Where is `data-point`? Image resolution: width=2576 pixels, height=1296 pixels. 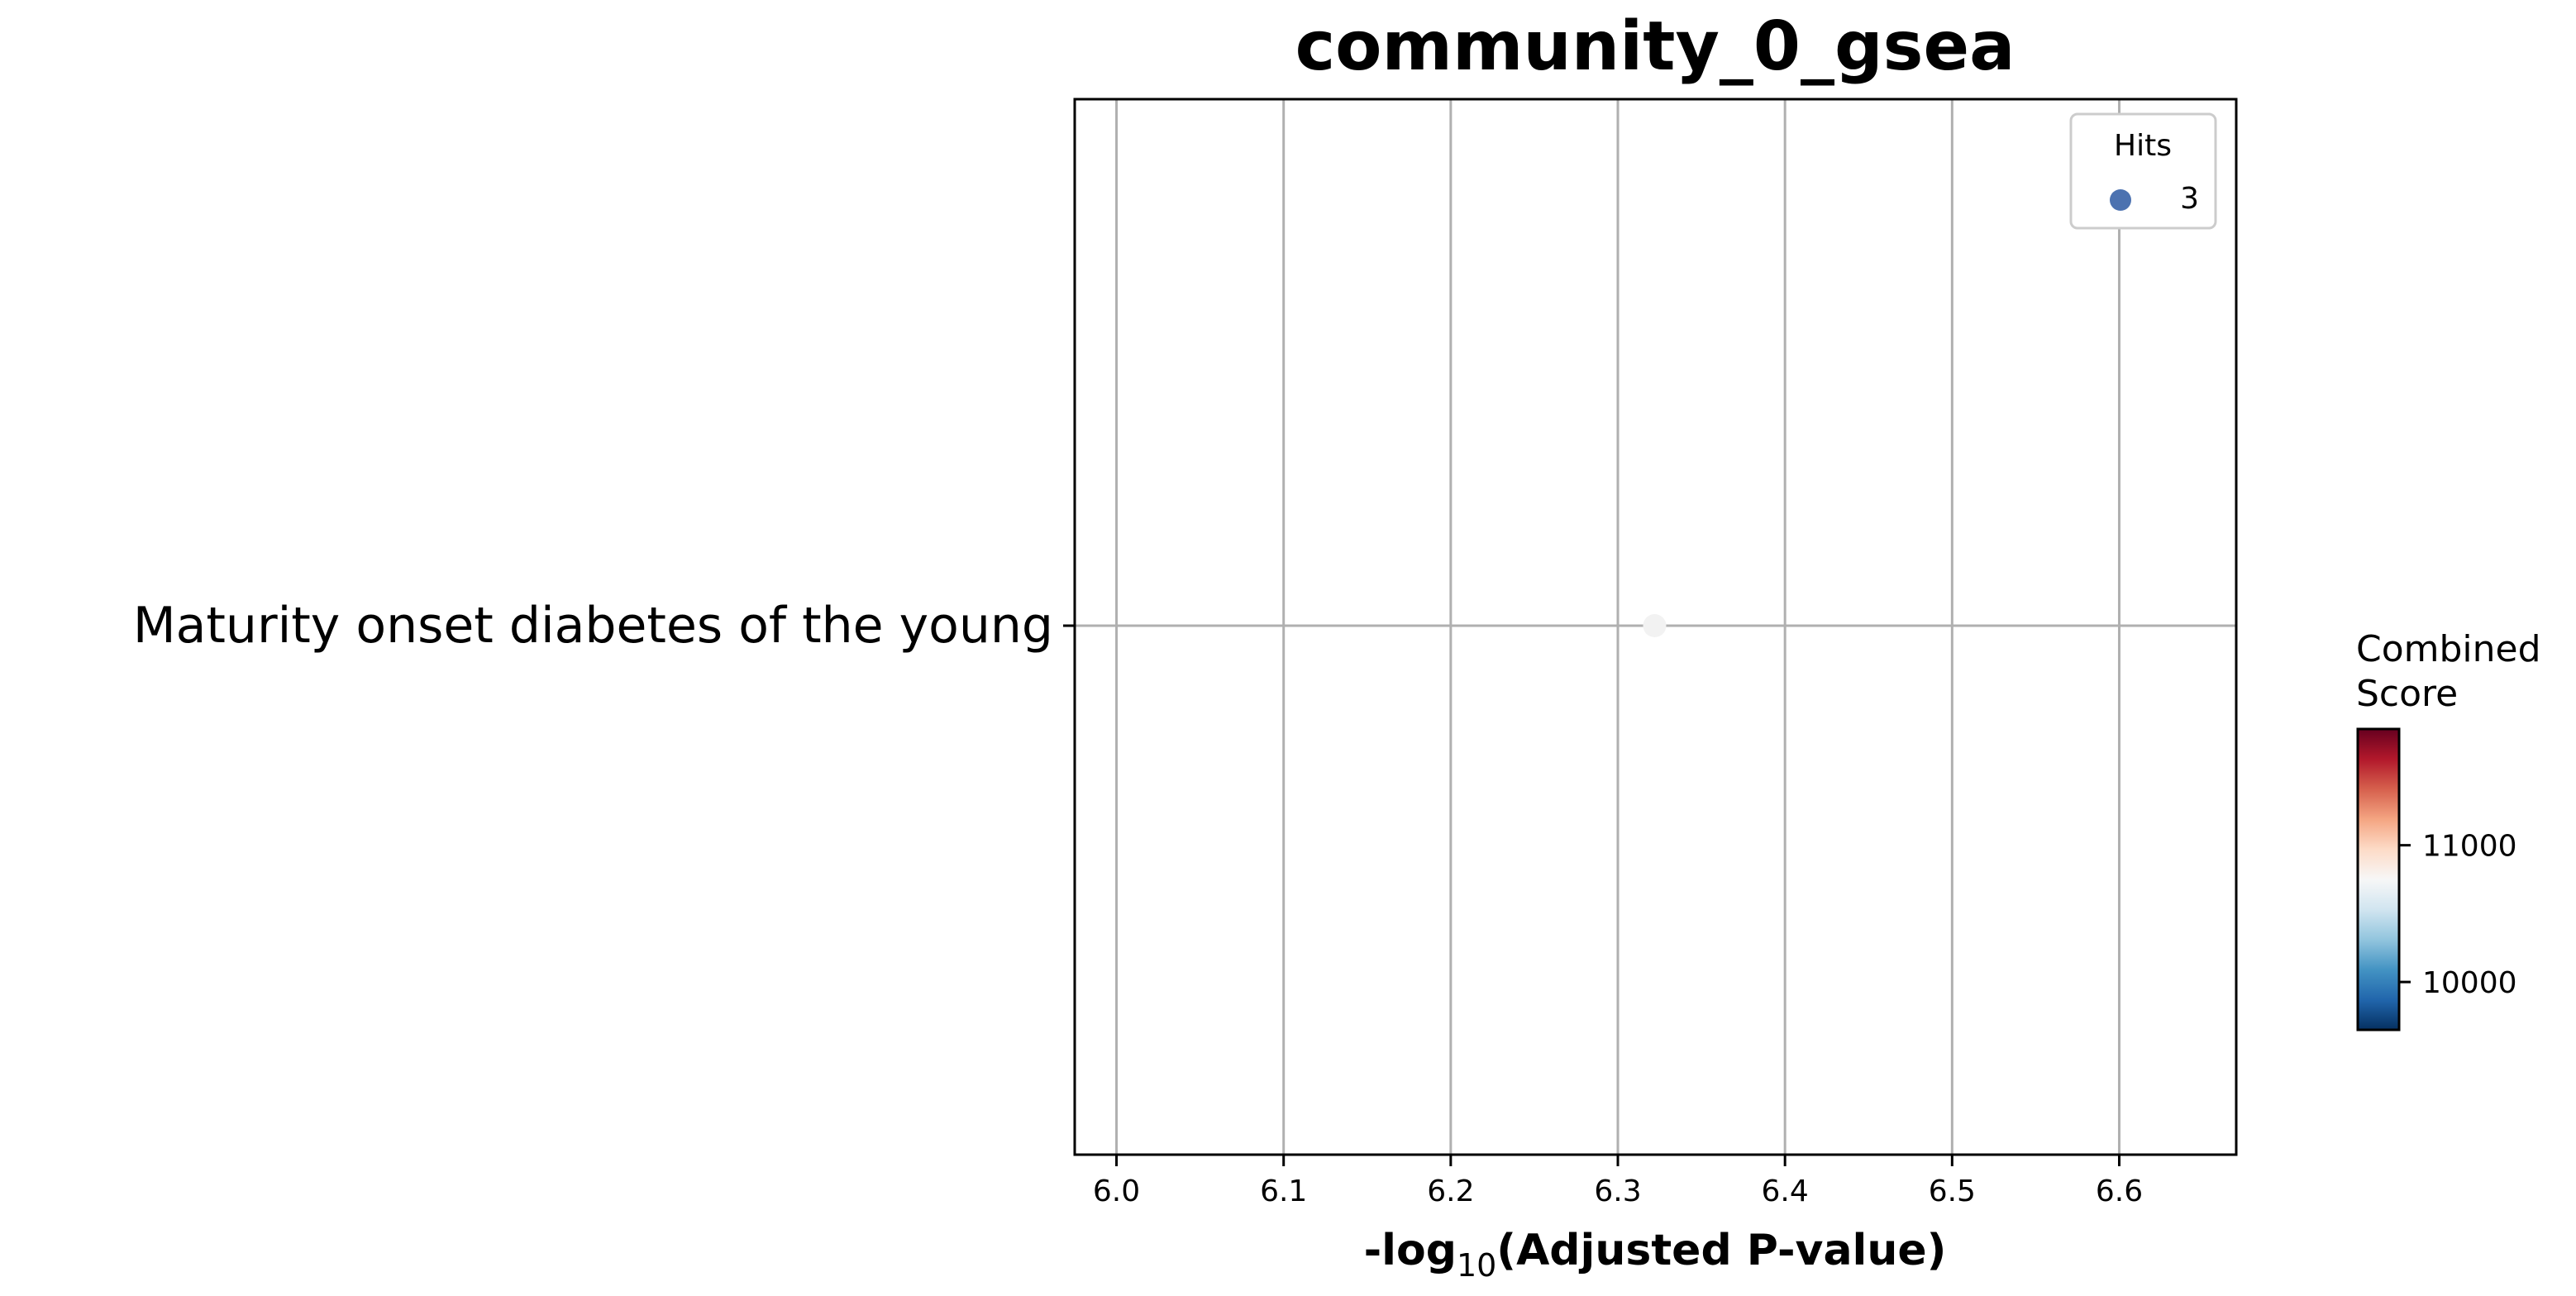
data-point is located at coordinates (1655, 626).